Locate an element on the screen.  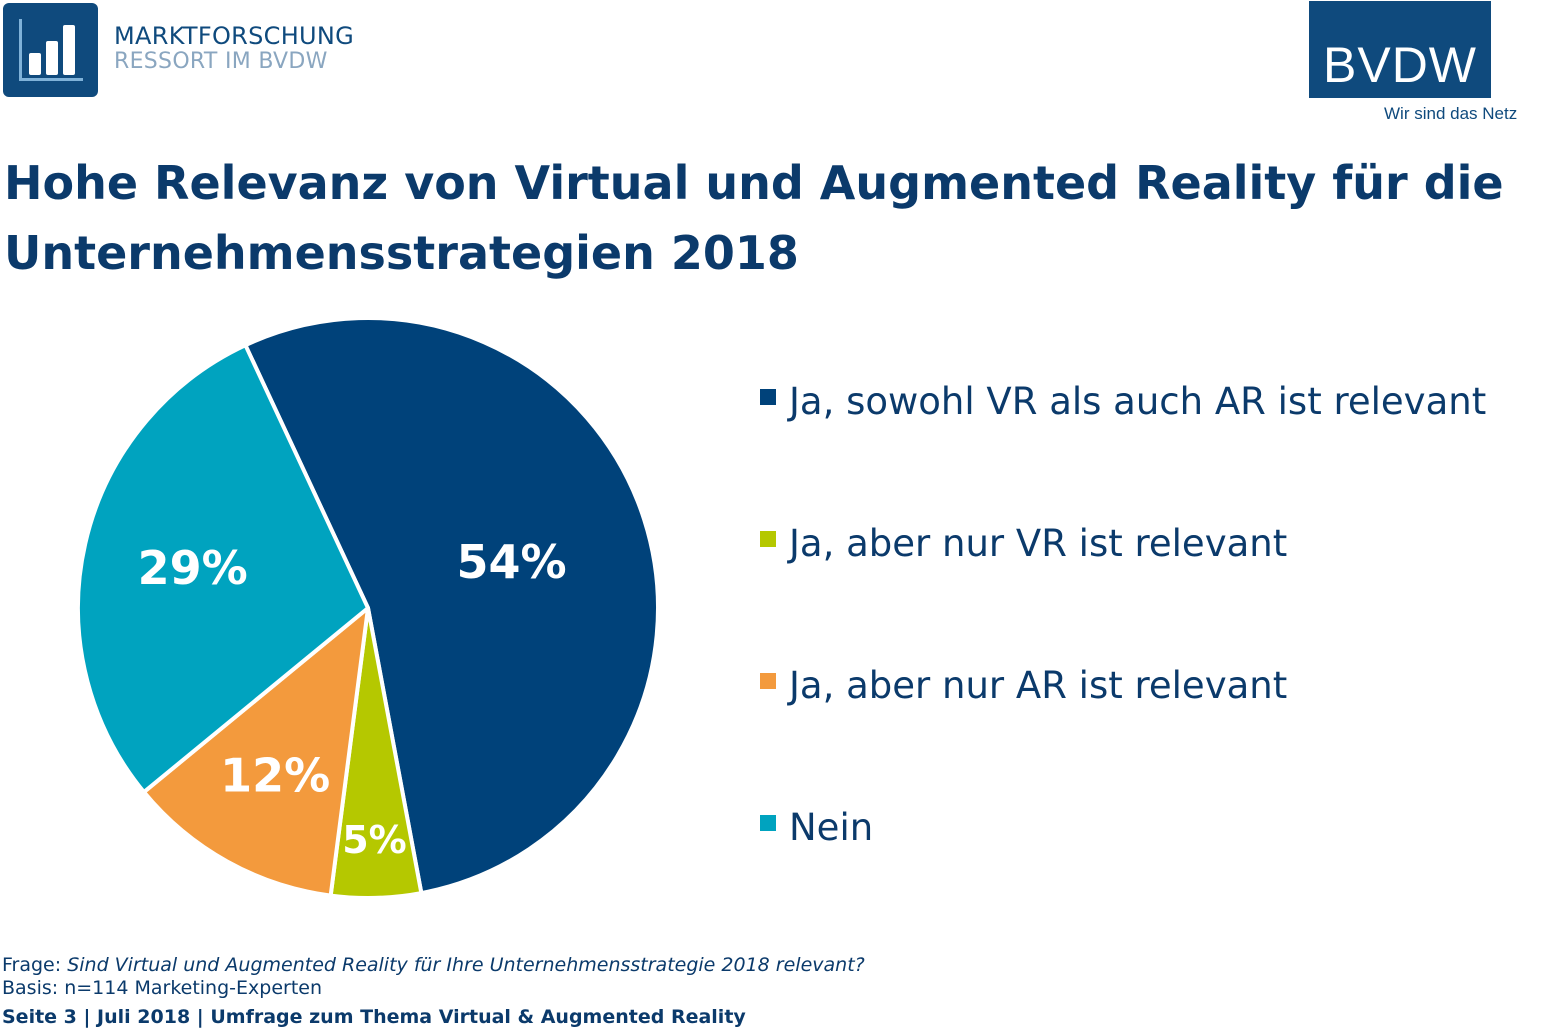
pie-slice-label: 5% is located at coordinates (374, 840).